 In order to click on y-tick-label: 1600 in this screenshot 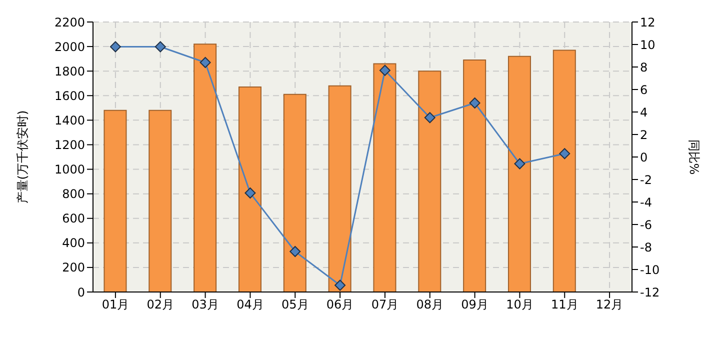, I will do `click(69, 95)`.